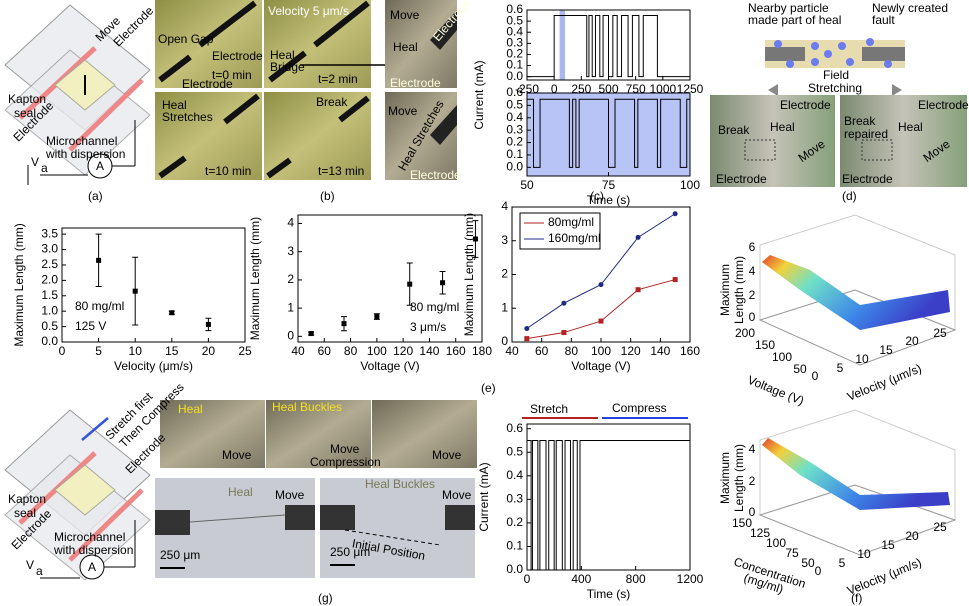  Describe the element at coordinates (760, 533) in the screenshot. I see `tick-label: 125` at that location.